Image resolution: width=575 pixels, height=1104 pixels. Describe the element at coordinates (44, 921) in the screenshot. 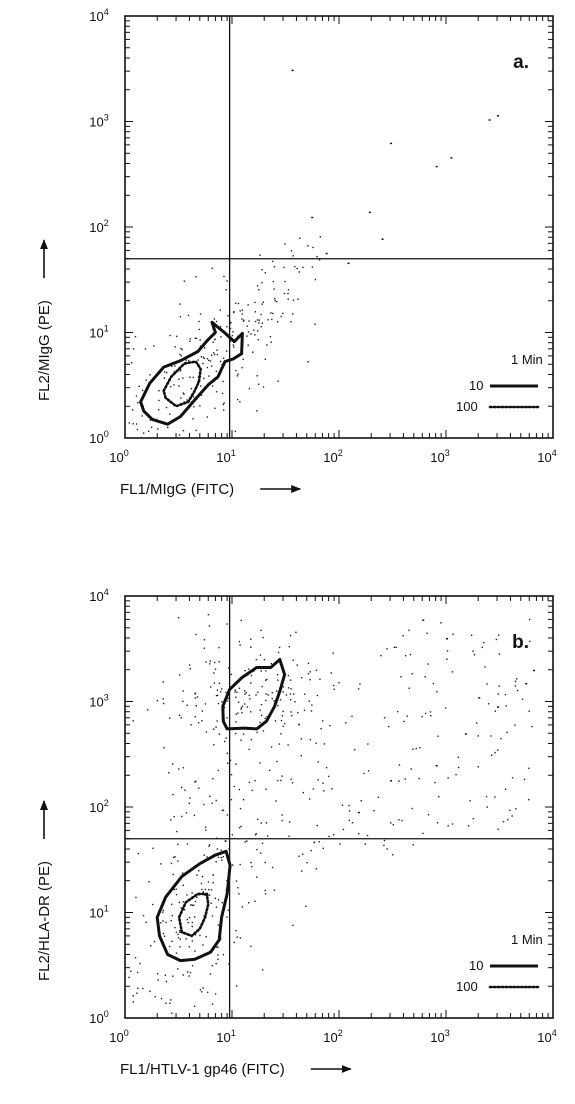

I see `panel-b-y-axis-title: FL2/HLA-DR (PE)` at that location.